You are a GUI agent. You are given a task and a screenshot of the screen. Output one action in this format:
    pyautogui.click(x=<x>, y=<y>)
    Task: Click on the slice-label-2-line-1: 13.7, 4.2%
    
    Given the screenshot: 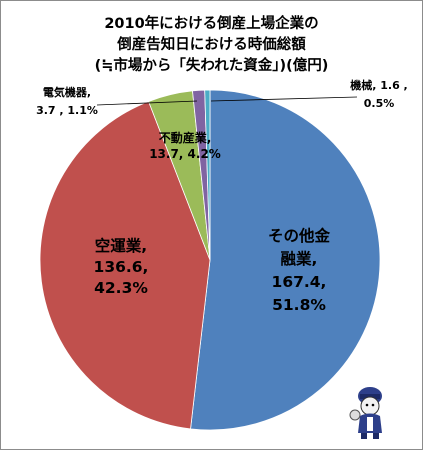 What is the action you would take?
    pyautogui.click(x=185, y=154)
    